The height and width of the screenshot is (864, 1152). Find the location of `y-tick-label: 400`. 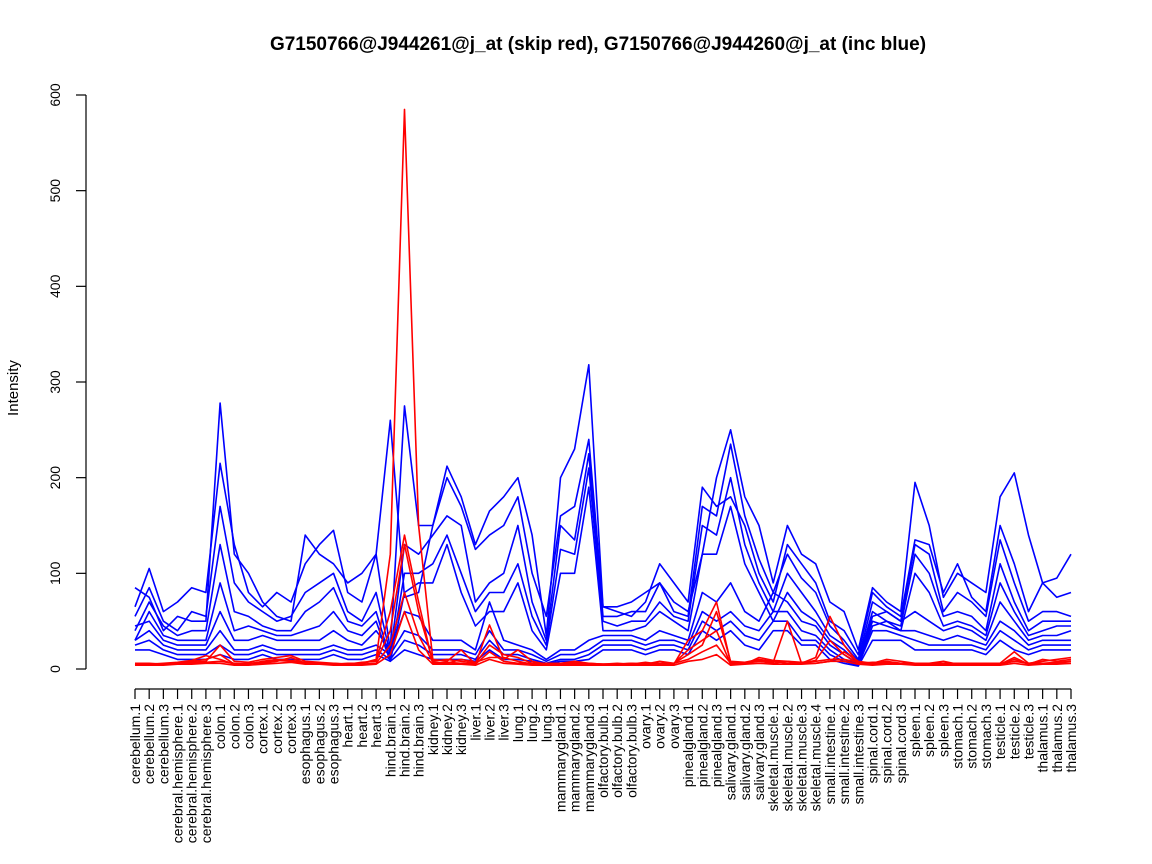

y-tick-label: 400 is located at coordinates (55, 286).